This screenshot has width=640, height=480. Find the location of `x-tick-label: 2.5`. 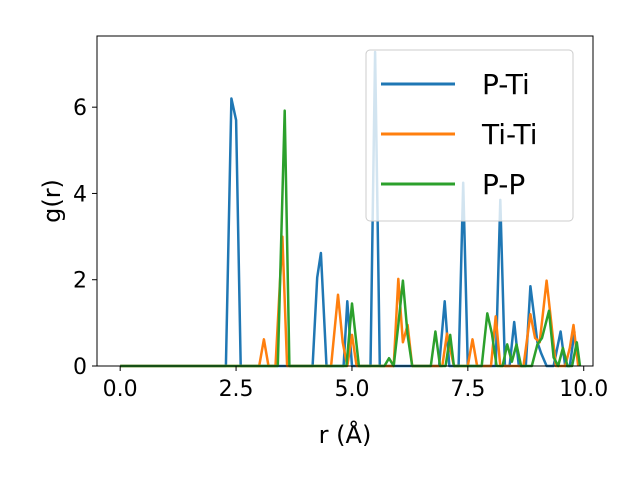

x-tick-label: 2.5 is located at coordinates (236, 389).